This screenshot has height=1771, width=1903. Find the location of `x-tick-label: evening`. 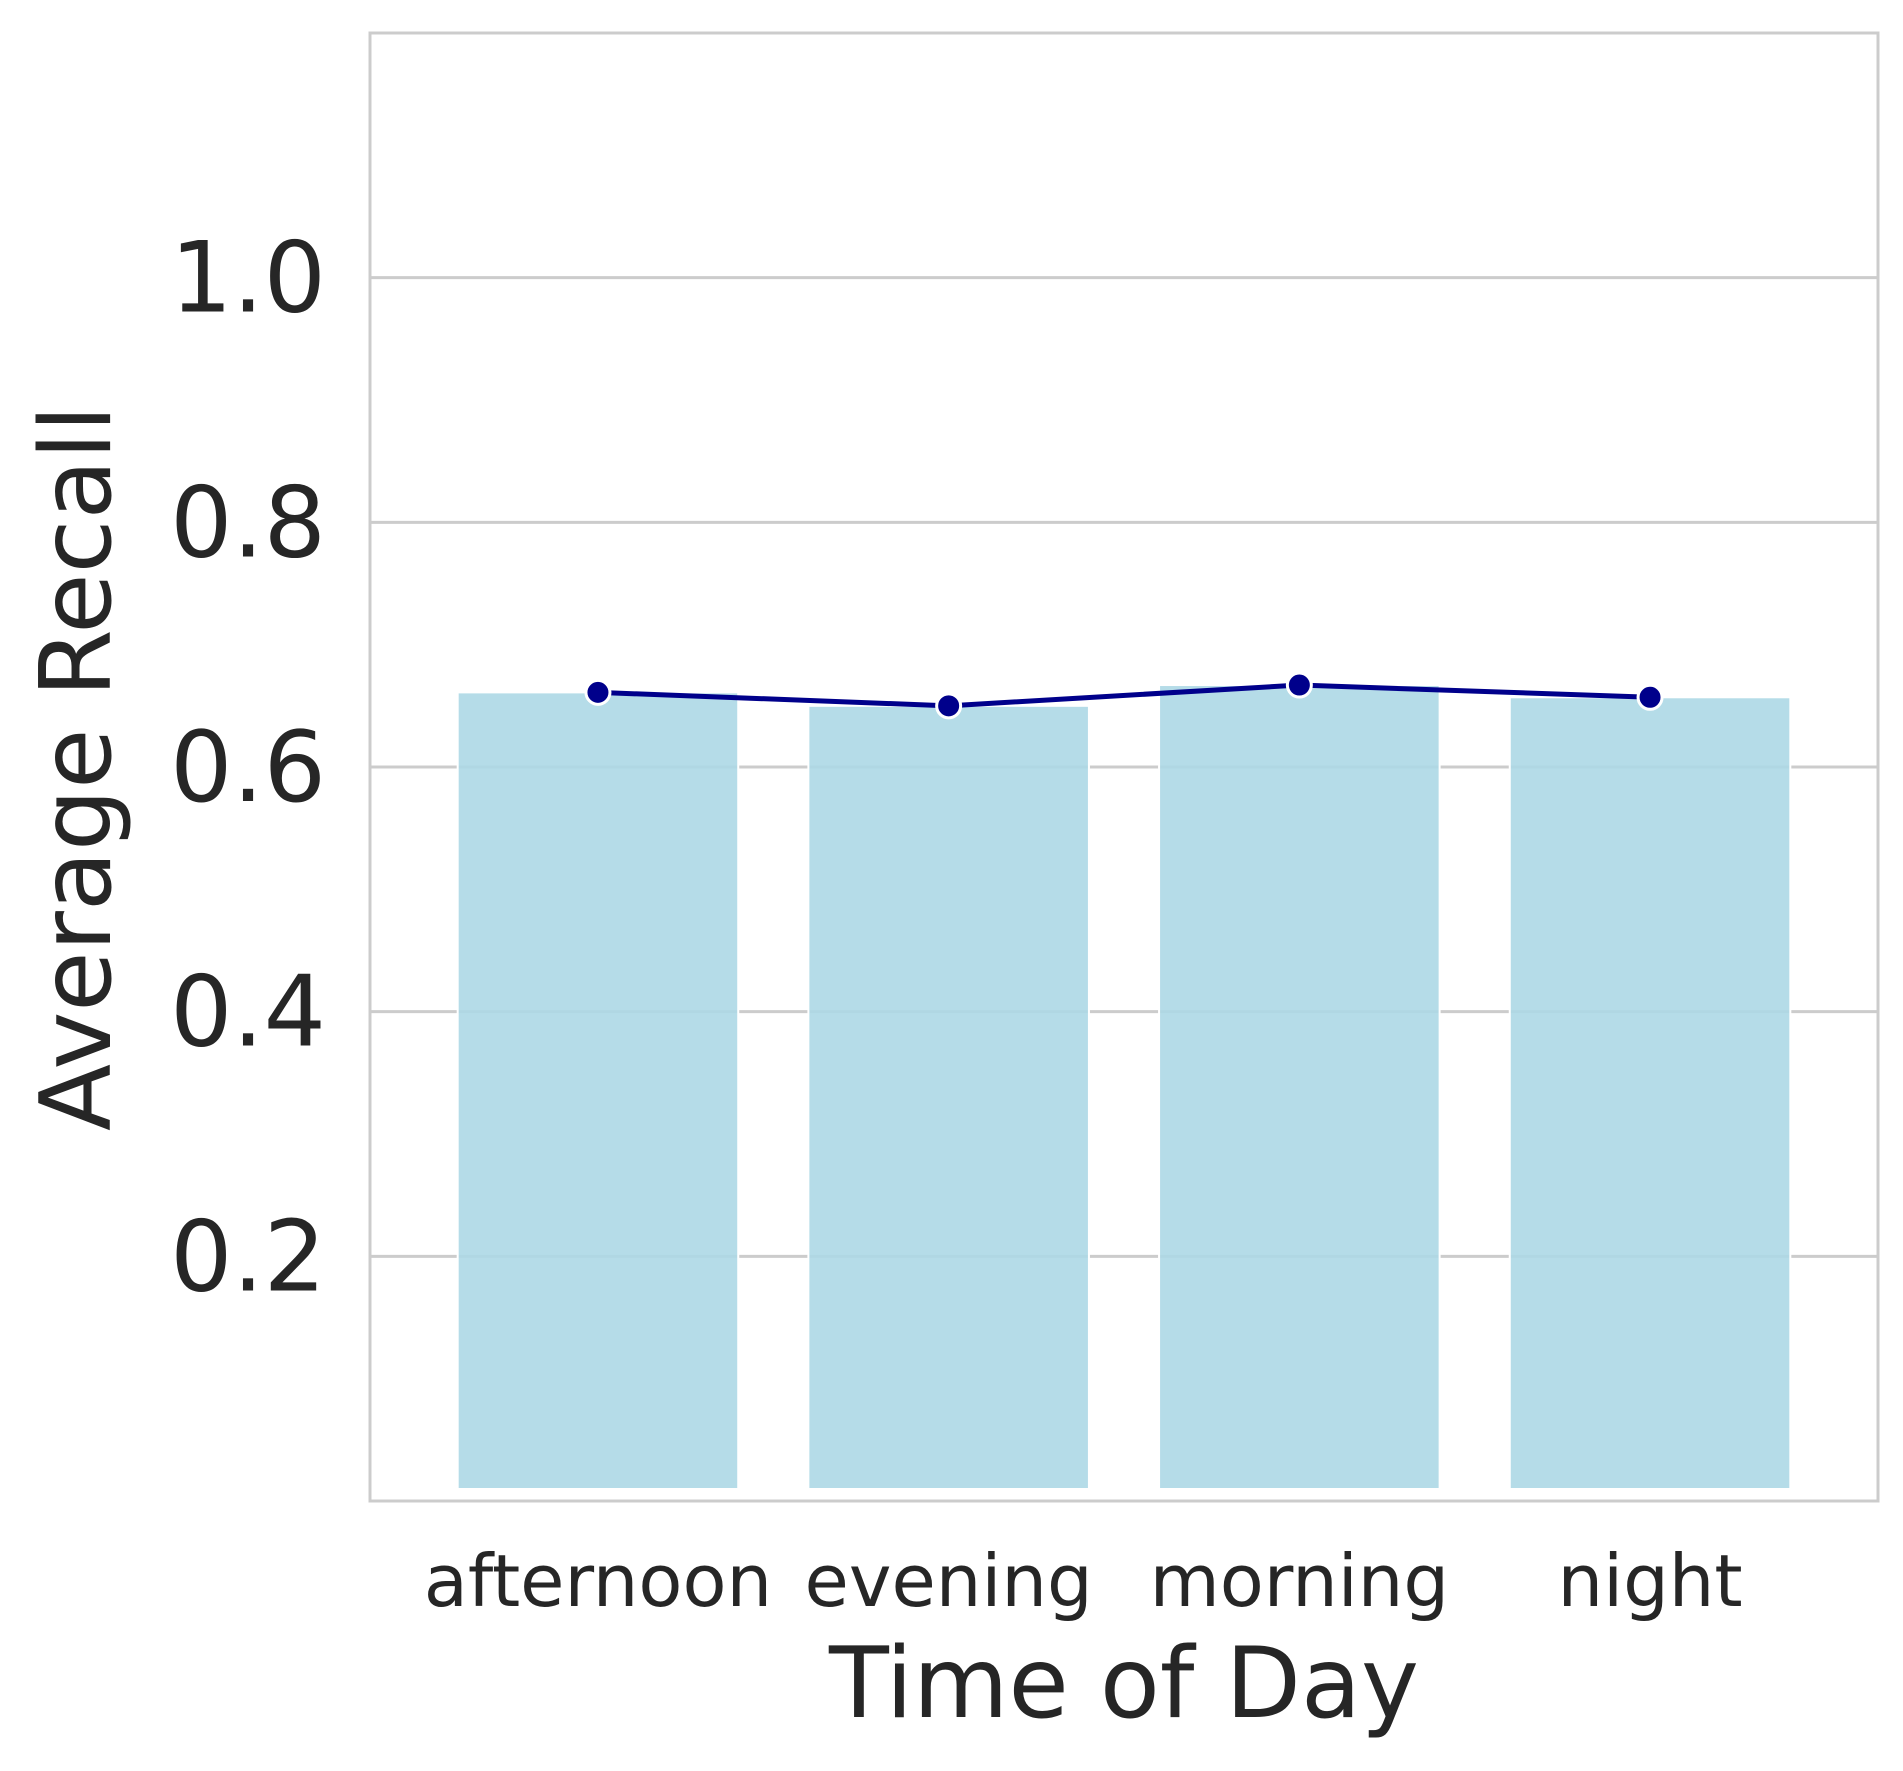

x-tick-label: evening is located at coordinates (949, 1581).